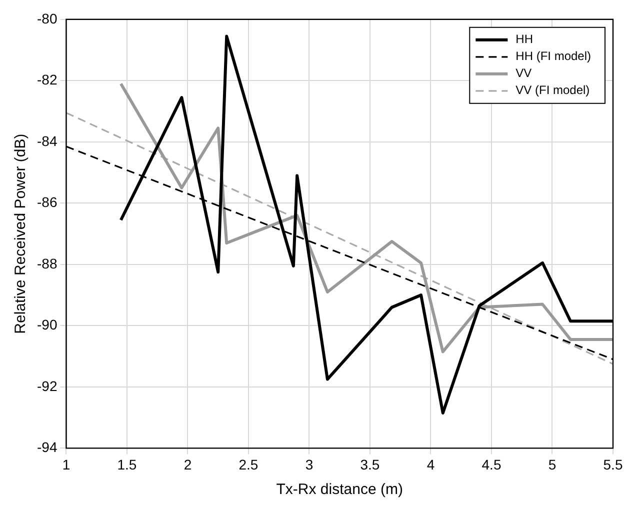 The width and height of the screenshot is (635, 511). I want to click on legend-label: VV (FI model), so click(553, 90).